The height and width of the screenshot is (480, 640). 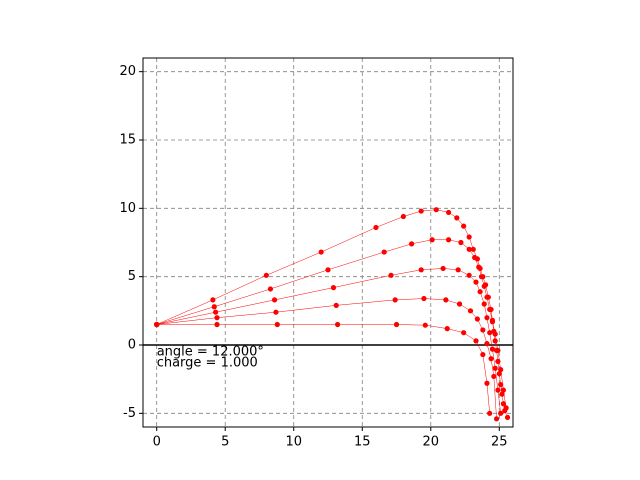 What do you see at coordinates (362, 442) in the screenshot?
I see `x-tick-label: 15` at bounding box center [362, 442].